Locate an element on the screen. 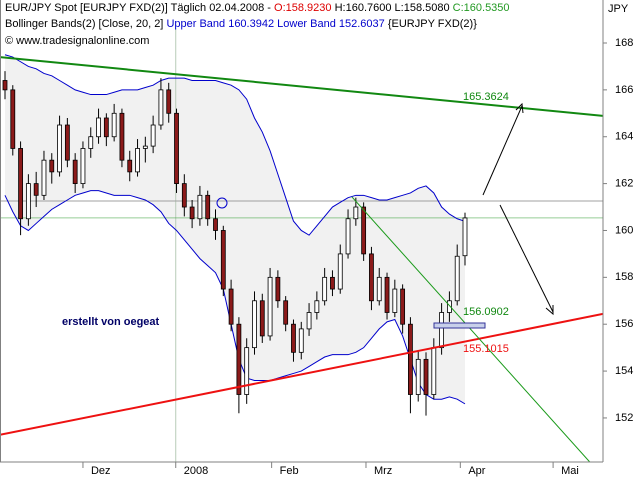 The image size is (640, 480). bands: Upper Band 160.3942 Lower Band 152.6037 is located at coordinates (275, 24).